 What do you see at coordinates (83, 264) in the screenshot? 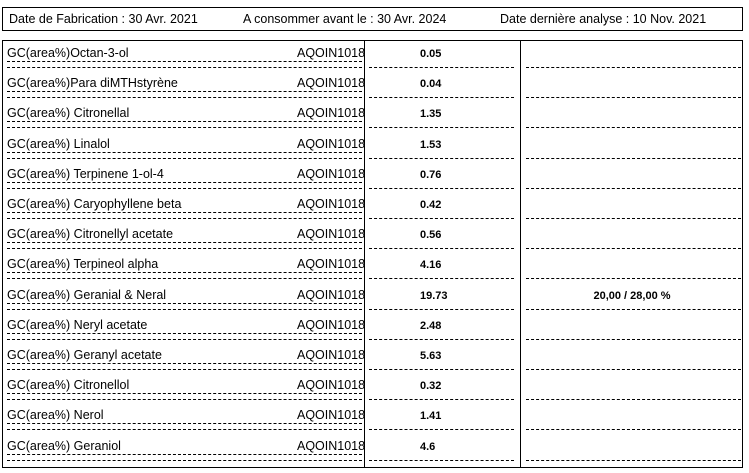
I see `component-name: GC(area%) Terpineol alpha` at bounding box center [83, 264].